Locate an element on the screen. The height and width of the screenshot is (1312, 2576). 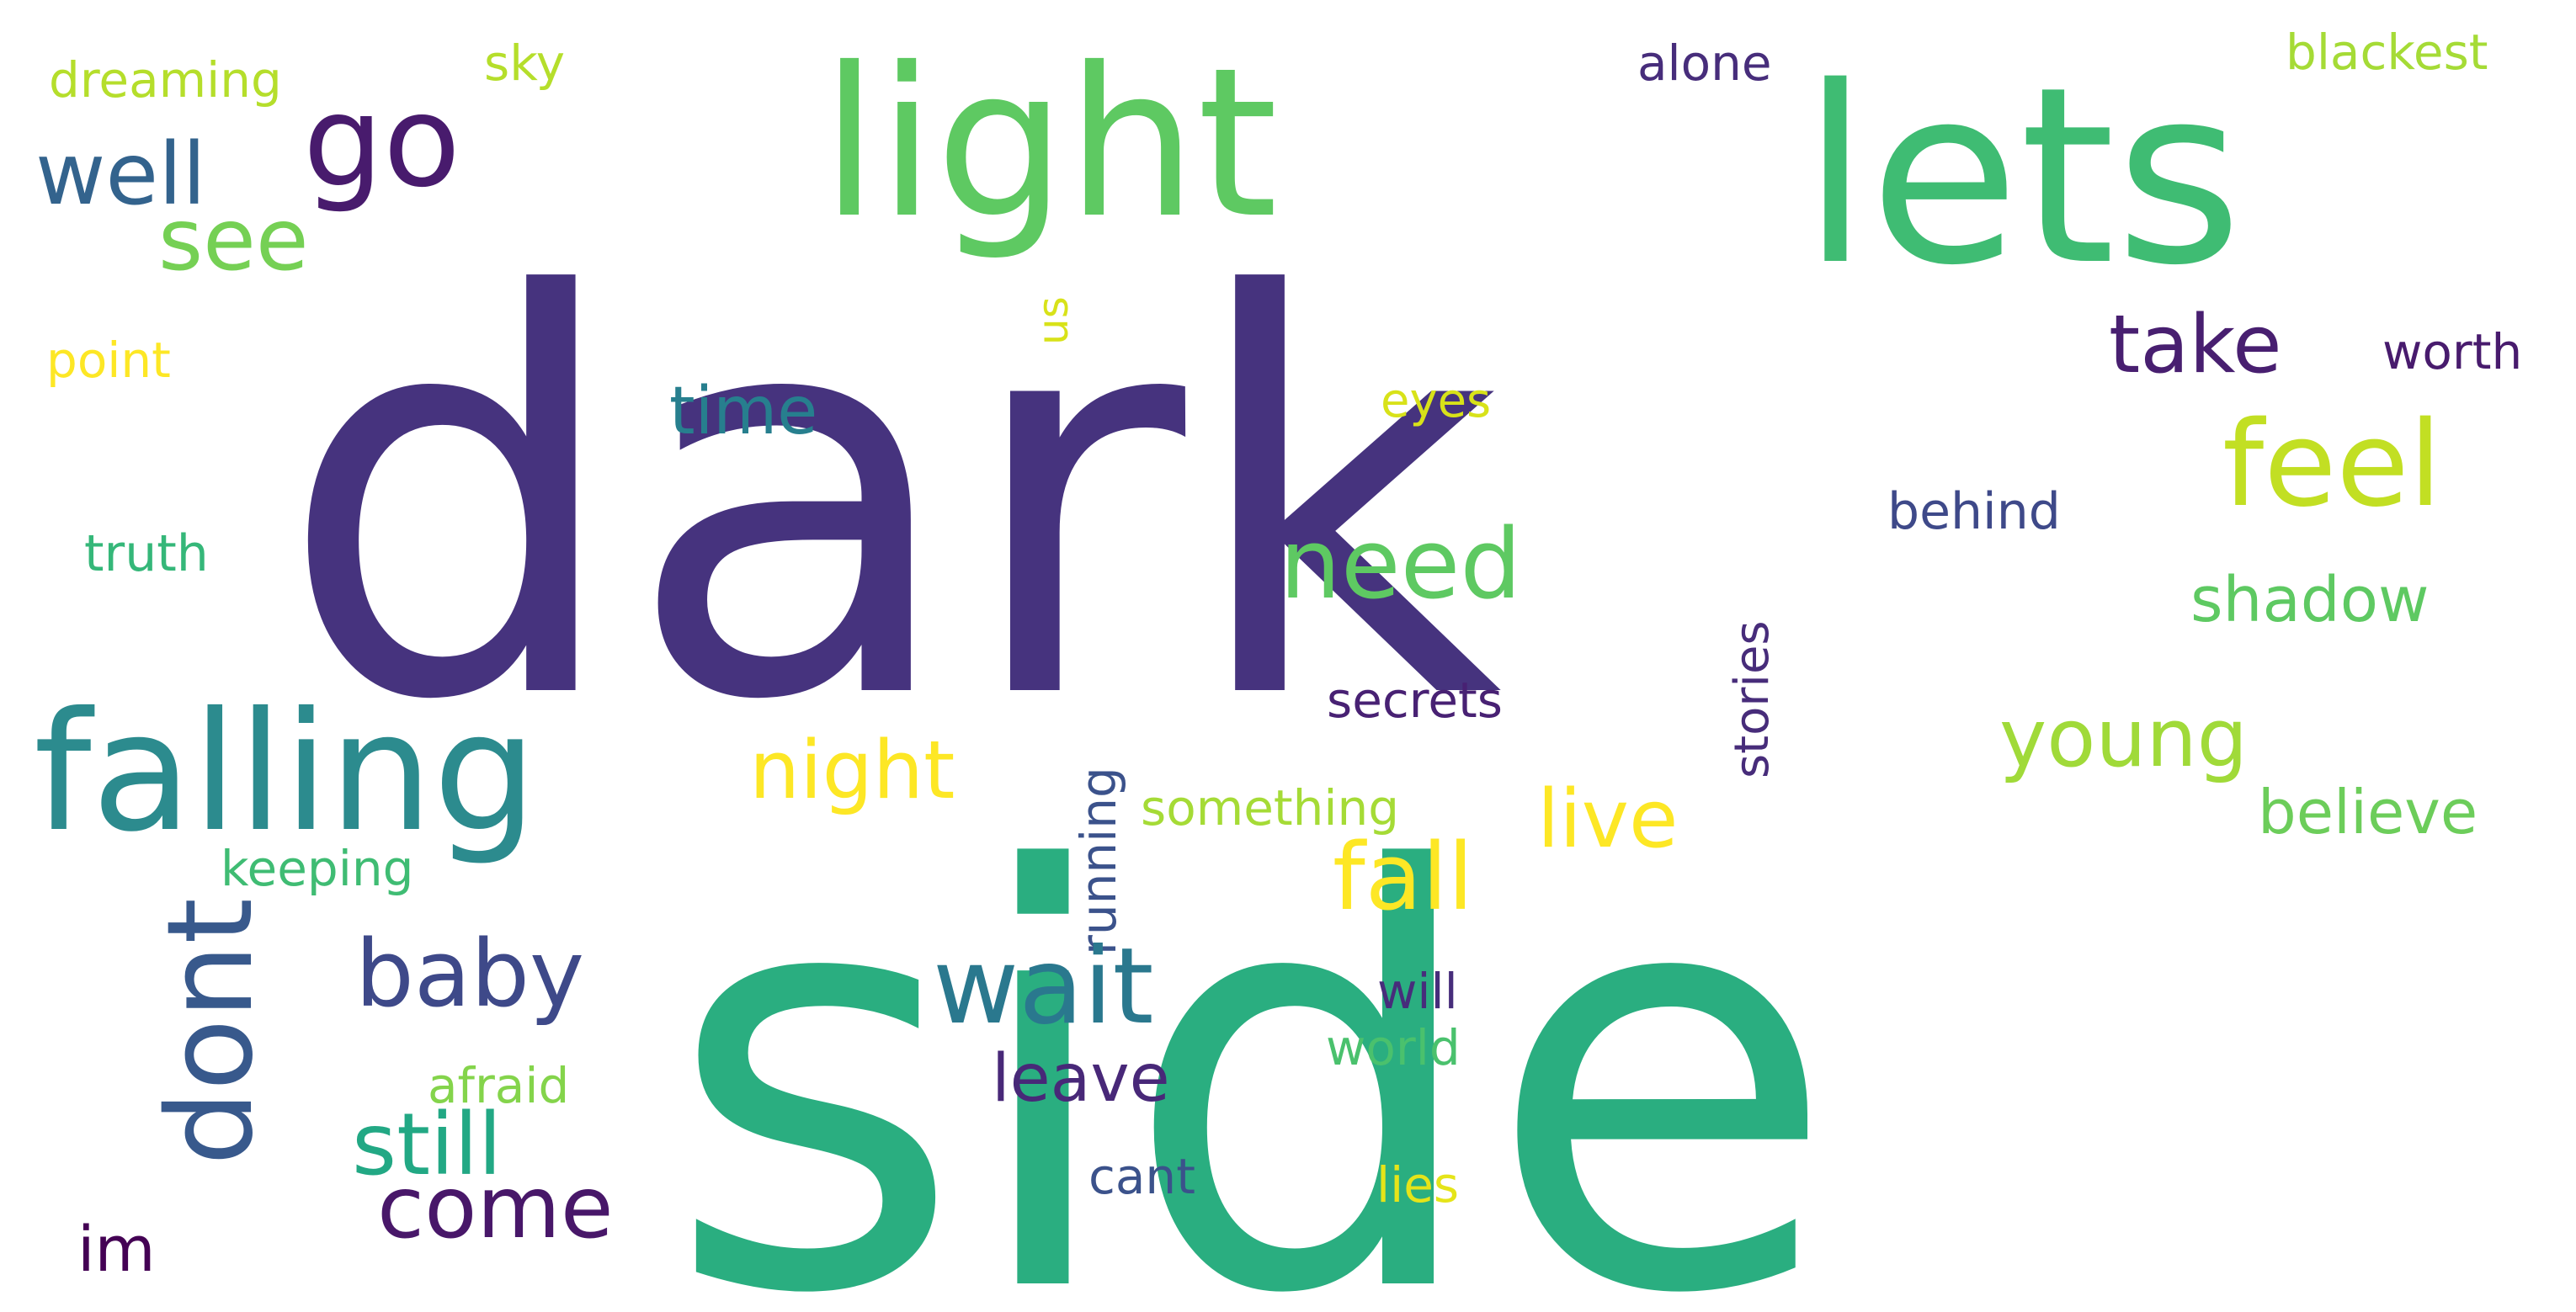
word-need: need is located at coordinates (1401, 564).